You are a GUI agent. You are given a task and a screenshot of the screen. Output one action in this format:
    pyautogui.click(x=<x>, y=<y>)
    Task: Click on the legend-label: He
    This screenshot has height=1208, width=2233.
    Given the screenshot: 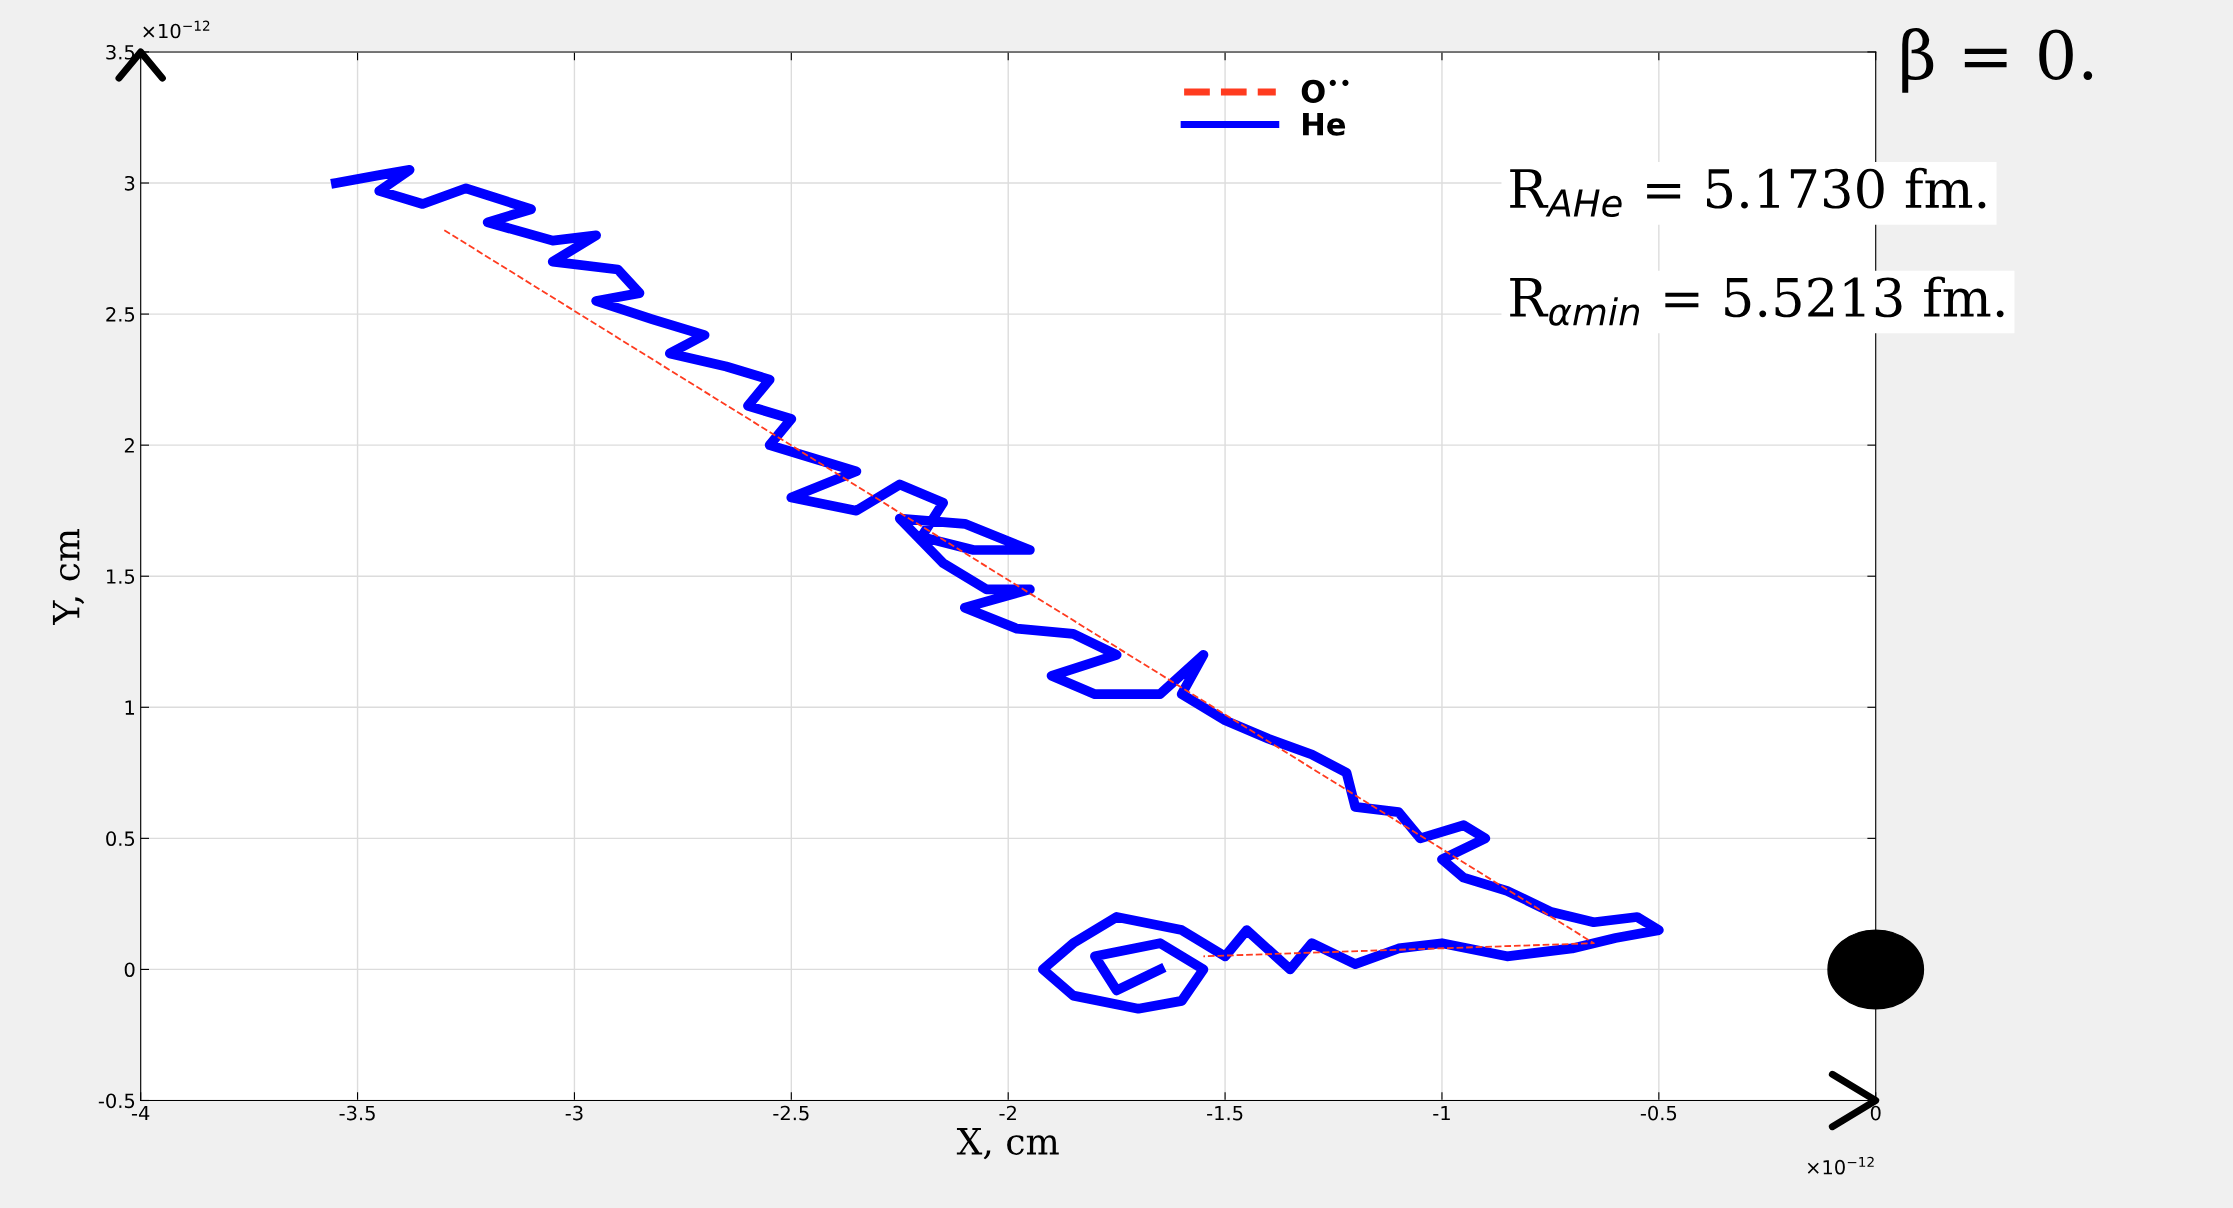 What is the action you would take?
    pyautogui.click(x=1324, y=124)
    